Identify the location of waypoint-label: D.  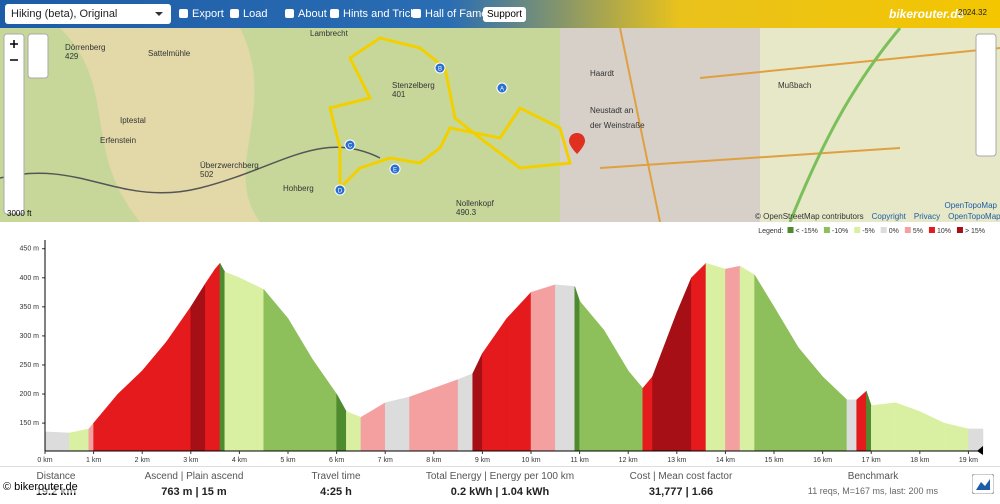
(340, 192).